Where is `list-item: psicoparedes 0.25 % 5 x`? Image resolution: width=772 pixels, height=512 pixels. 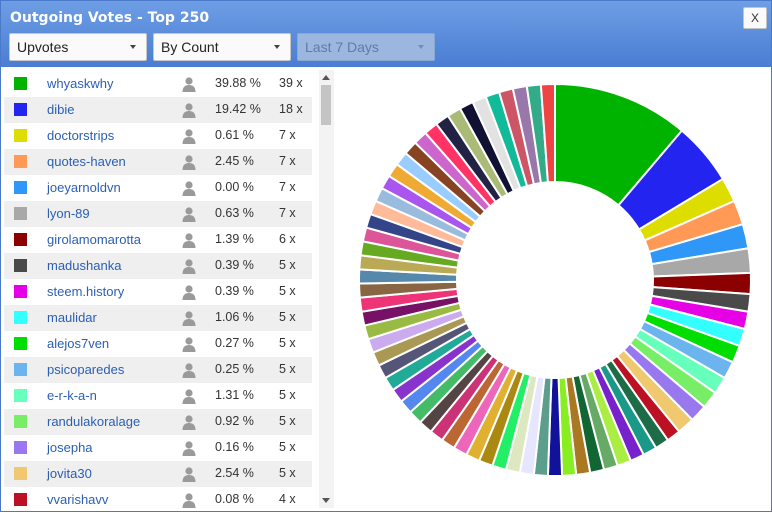 list-item: psicoparedes 0.25 % 5 x is located at coordinates (158, 370).